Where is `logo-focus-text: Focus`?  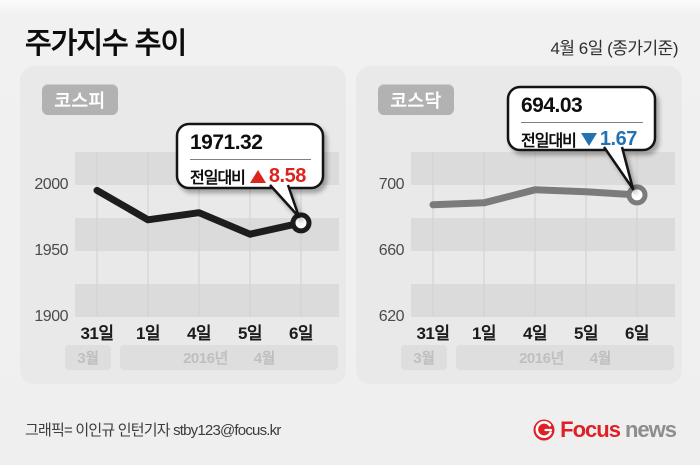
logo-focus-text: Focus is located at coordinates (590, 429).